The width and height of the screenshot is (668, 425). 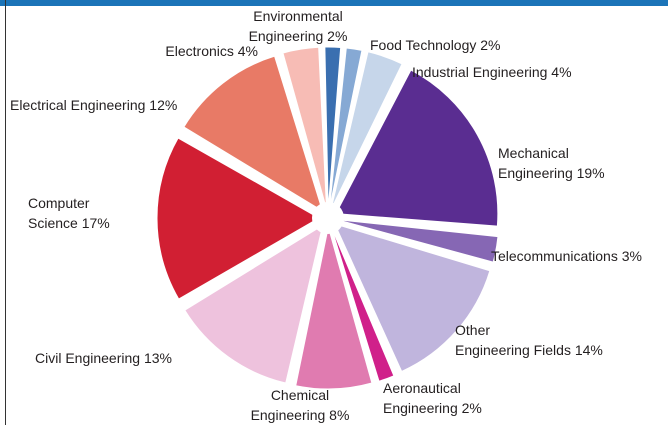 I want to click on pie-slice-civil-engineering, so click(x=254, y=304).